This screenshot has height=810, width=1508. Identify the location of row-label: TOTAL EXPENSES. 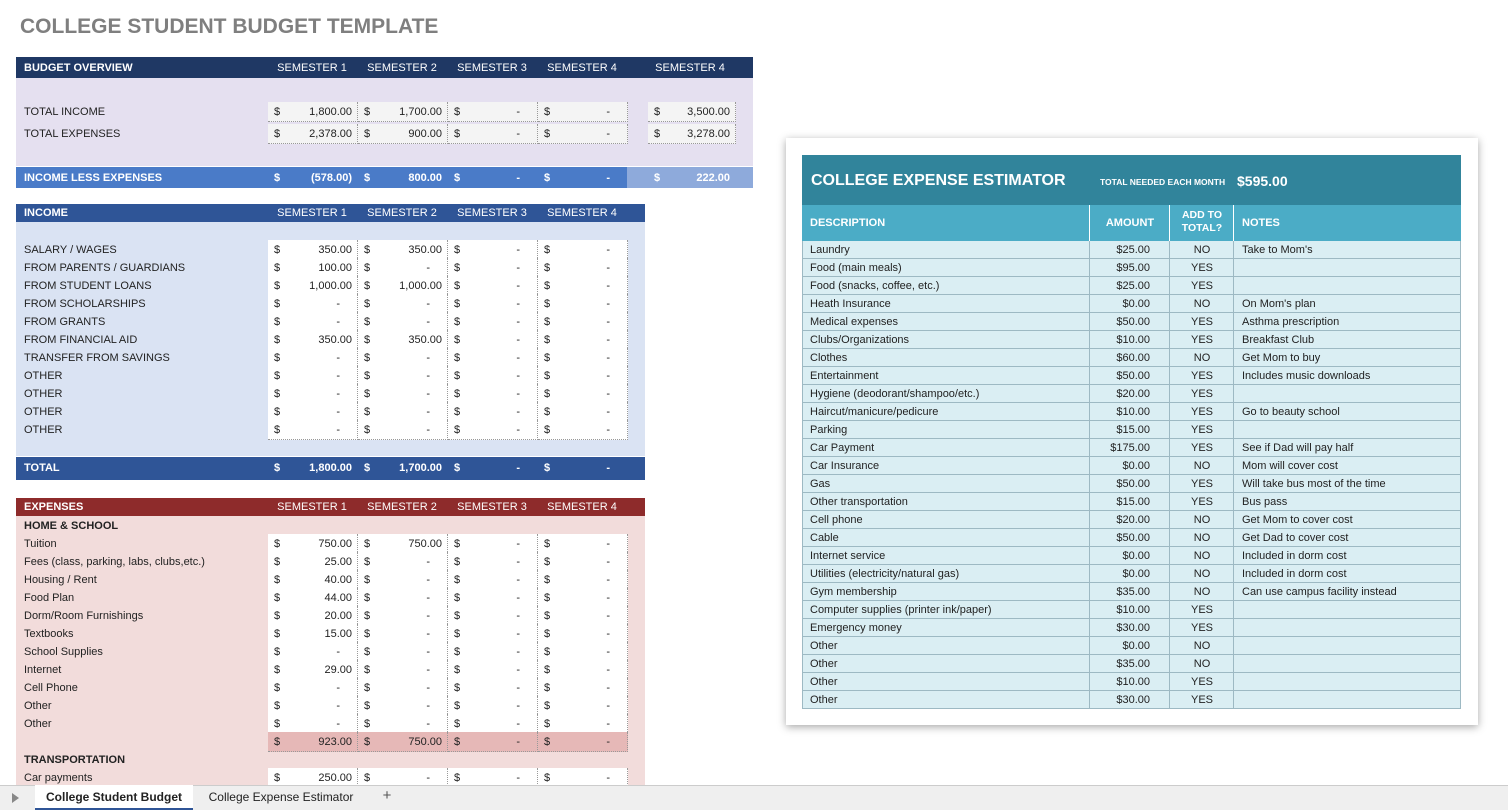
(72, 134).